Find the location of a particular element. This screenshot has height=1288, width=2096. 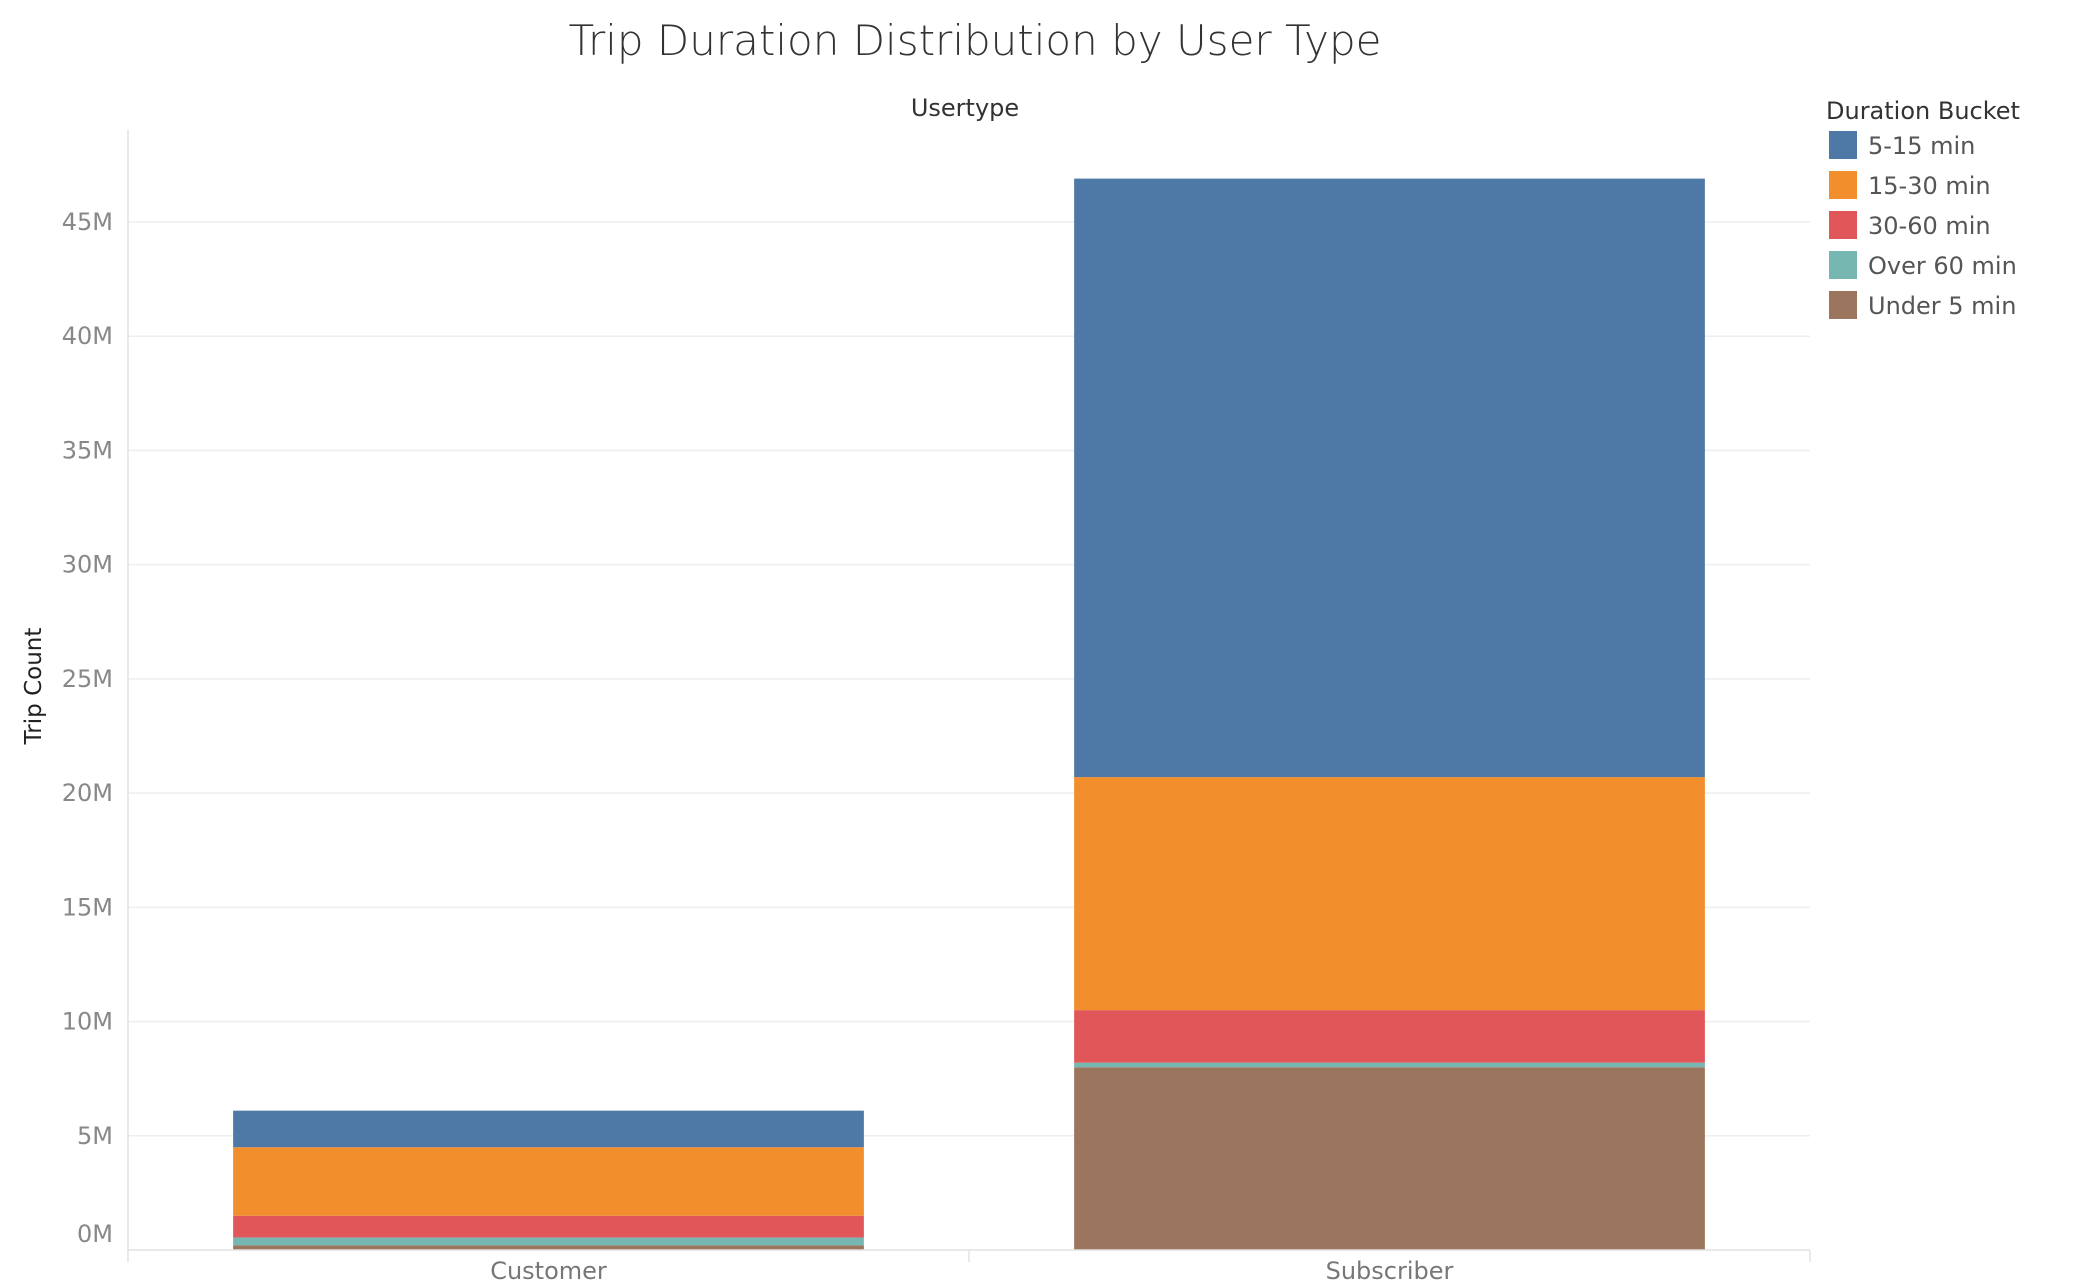

x-tick-label: Customer is located at coordinates (548, 1271).